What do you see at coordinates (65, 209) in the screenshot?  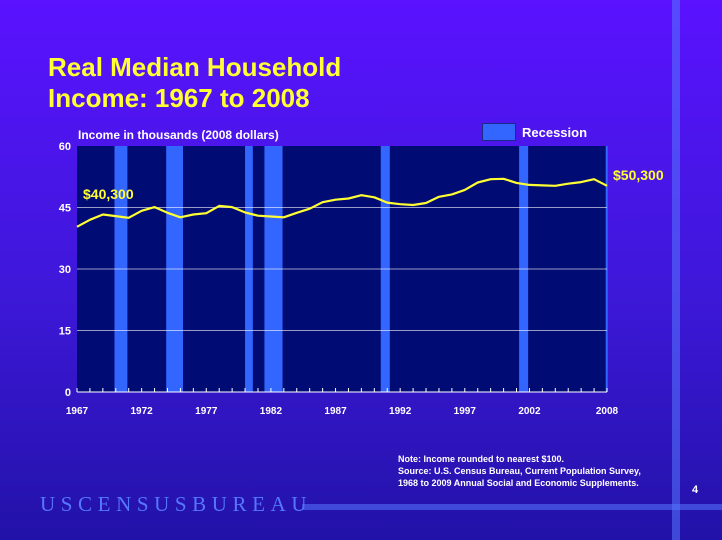 I see `y-tick-label-45: 45` at bounding box center [65, 209].